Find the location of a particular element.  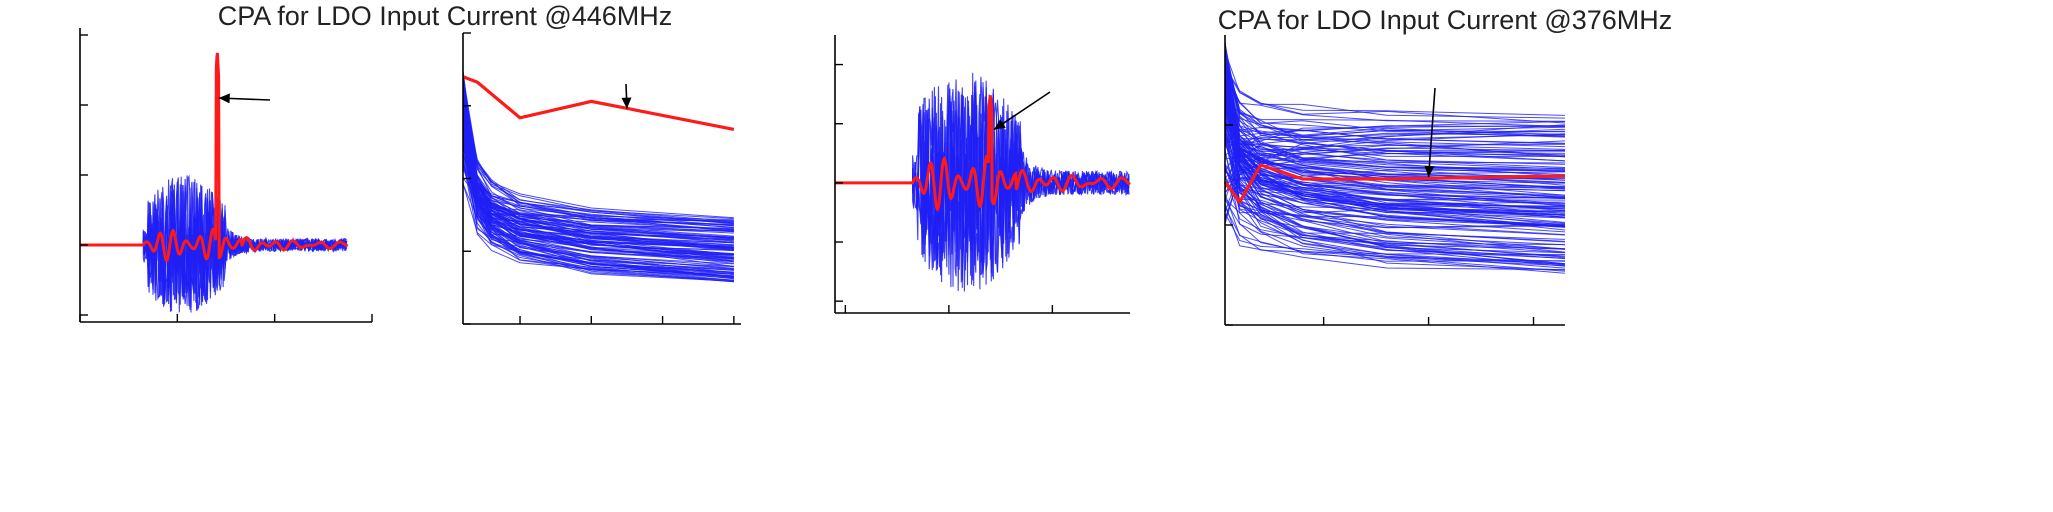

panel-446mhz-traces is located at coordinates (601, 178).